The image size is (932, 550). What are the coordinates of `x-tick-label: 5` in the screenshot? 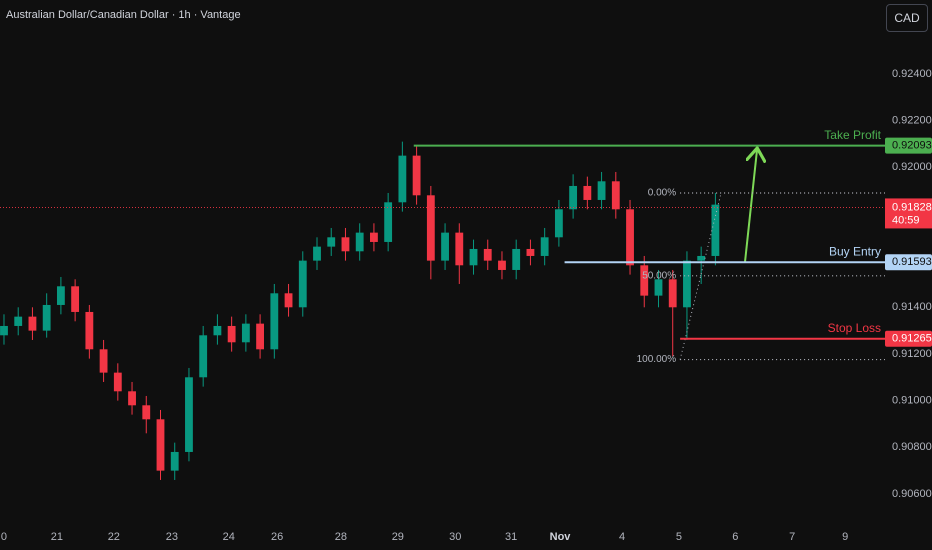 It's located at (679, 537).